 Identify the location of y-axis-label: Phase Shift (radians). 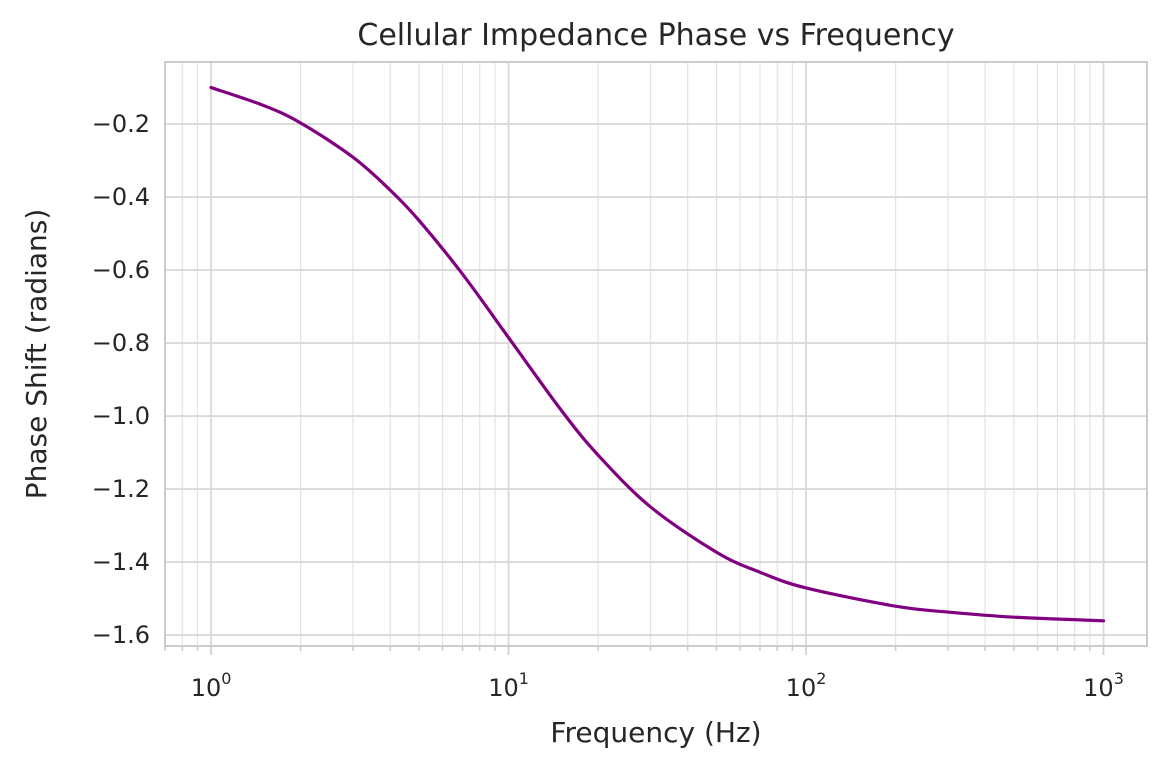
(36, 354).